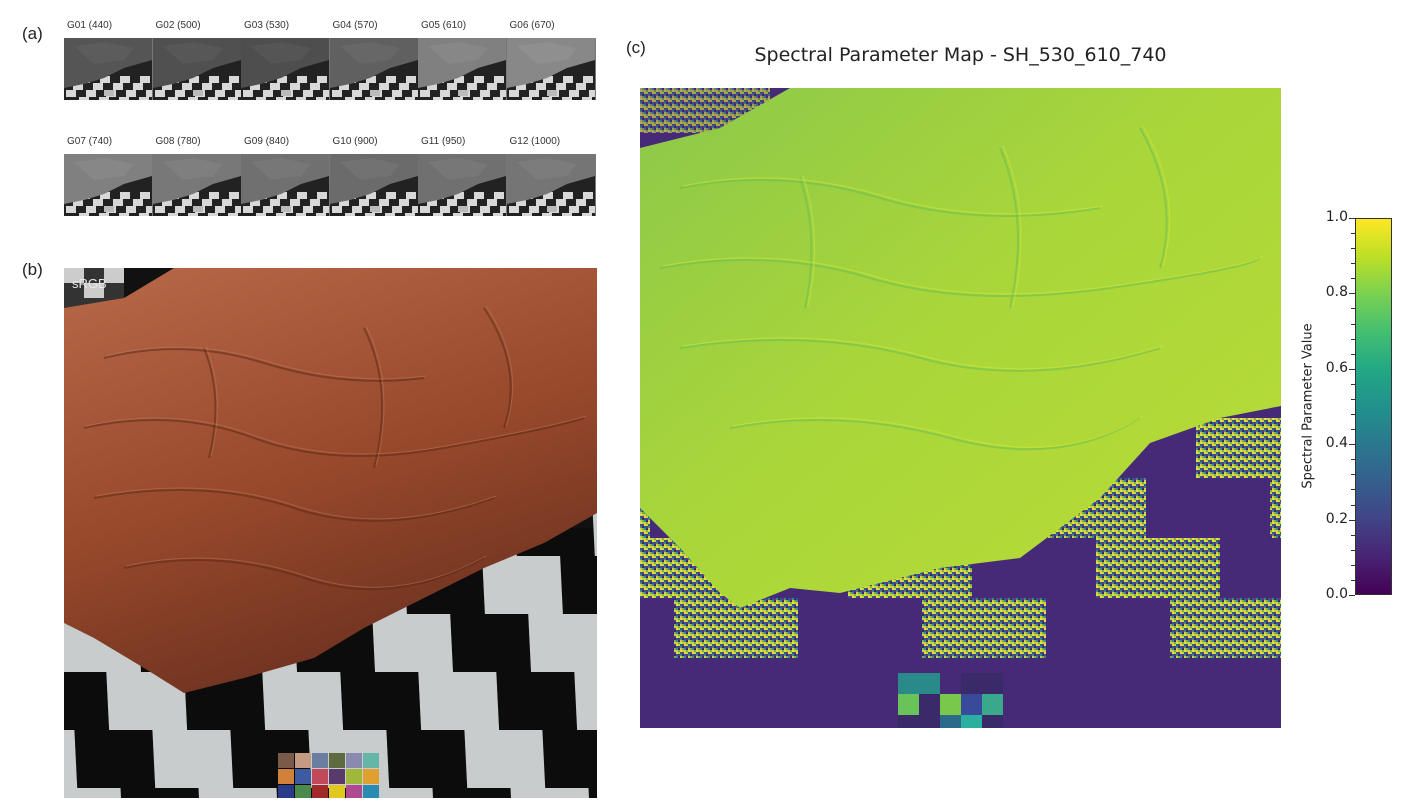  I want to click on colorbar-tick-label: 1.0, so click(1336, 217).